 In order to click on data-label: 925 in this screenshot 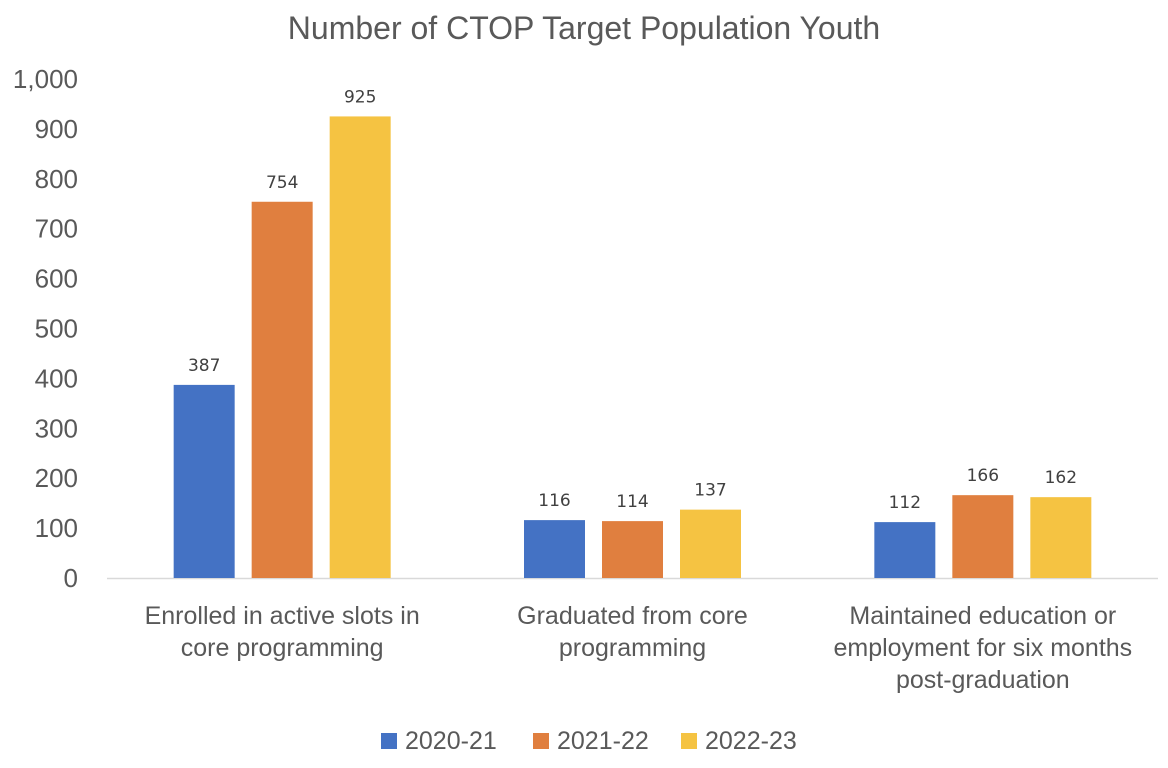, I will do `click(360, 97)`.